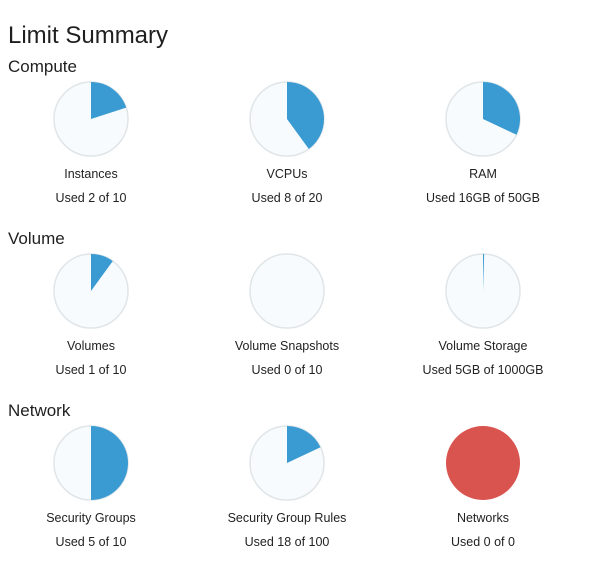 The height and width of the screenshot is (588, 605). What do you see at coordinates (287, 346) in the screenshot?
I see `chart-title: Volume Snapshots` at bounding box center [287, 346].